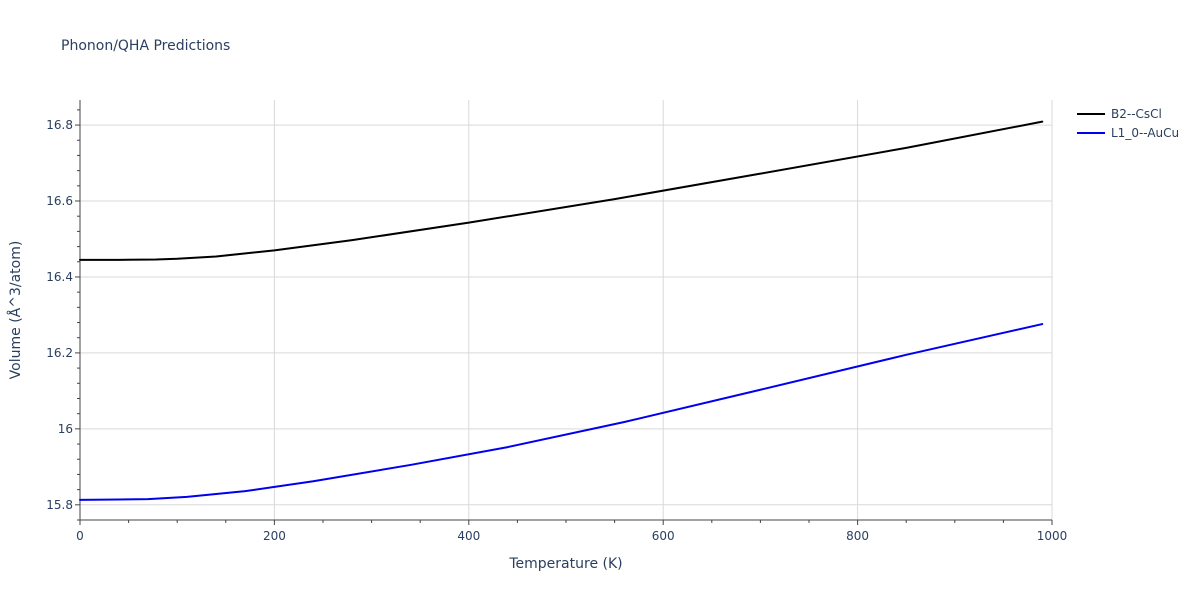 The height and width of the screenshot is (600, 1200). Describe the element at coordinates (663, 536) in the screenshot. I see `x-tick-label: 600` at that location.